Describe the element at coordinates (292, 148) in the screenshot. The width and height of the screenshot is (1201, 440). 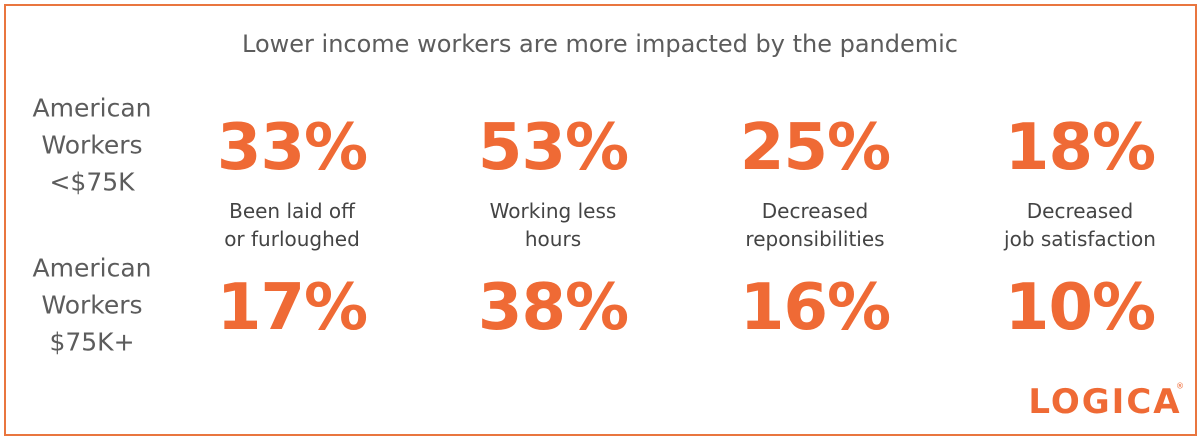
I see `stat-value: 33%` at that location.